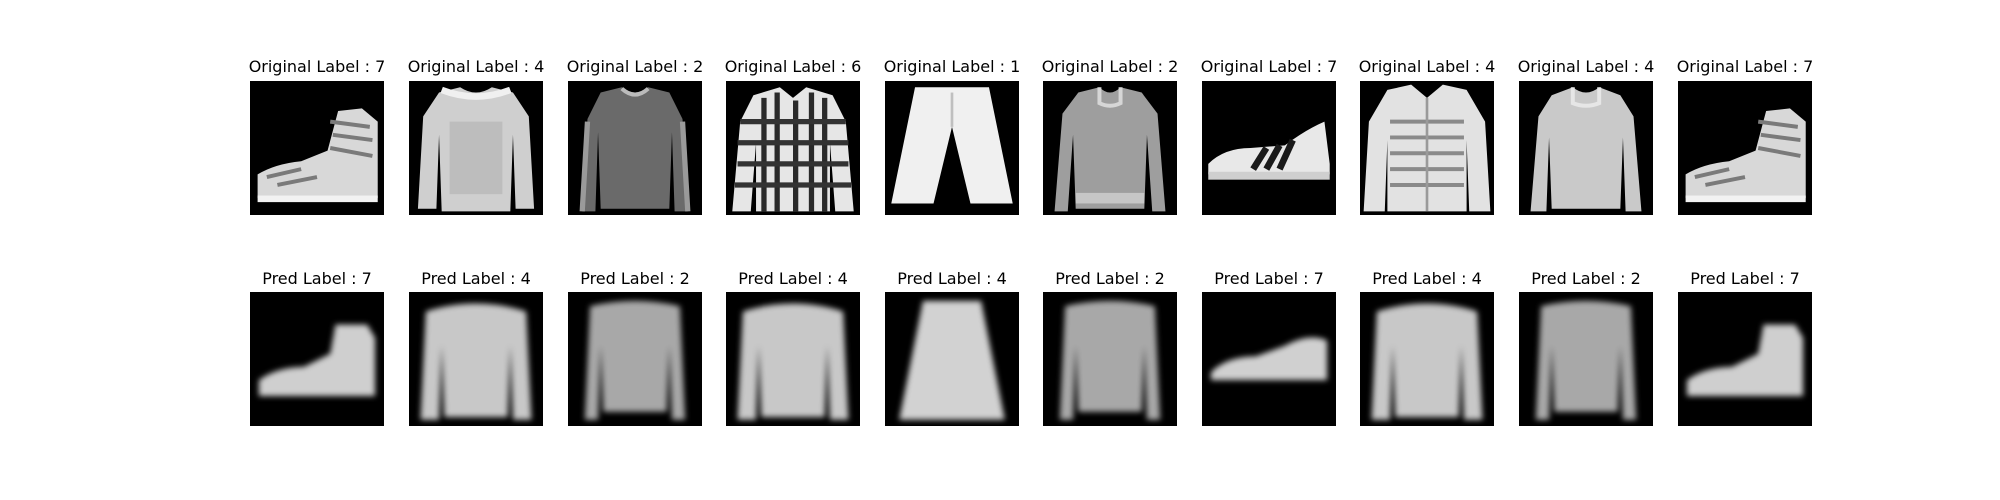 This screenshot has height=500, width=2000. I want to click on longsleeve-dark-icon, so click(635, 149).